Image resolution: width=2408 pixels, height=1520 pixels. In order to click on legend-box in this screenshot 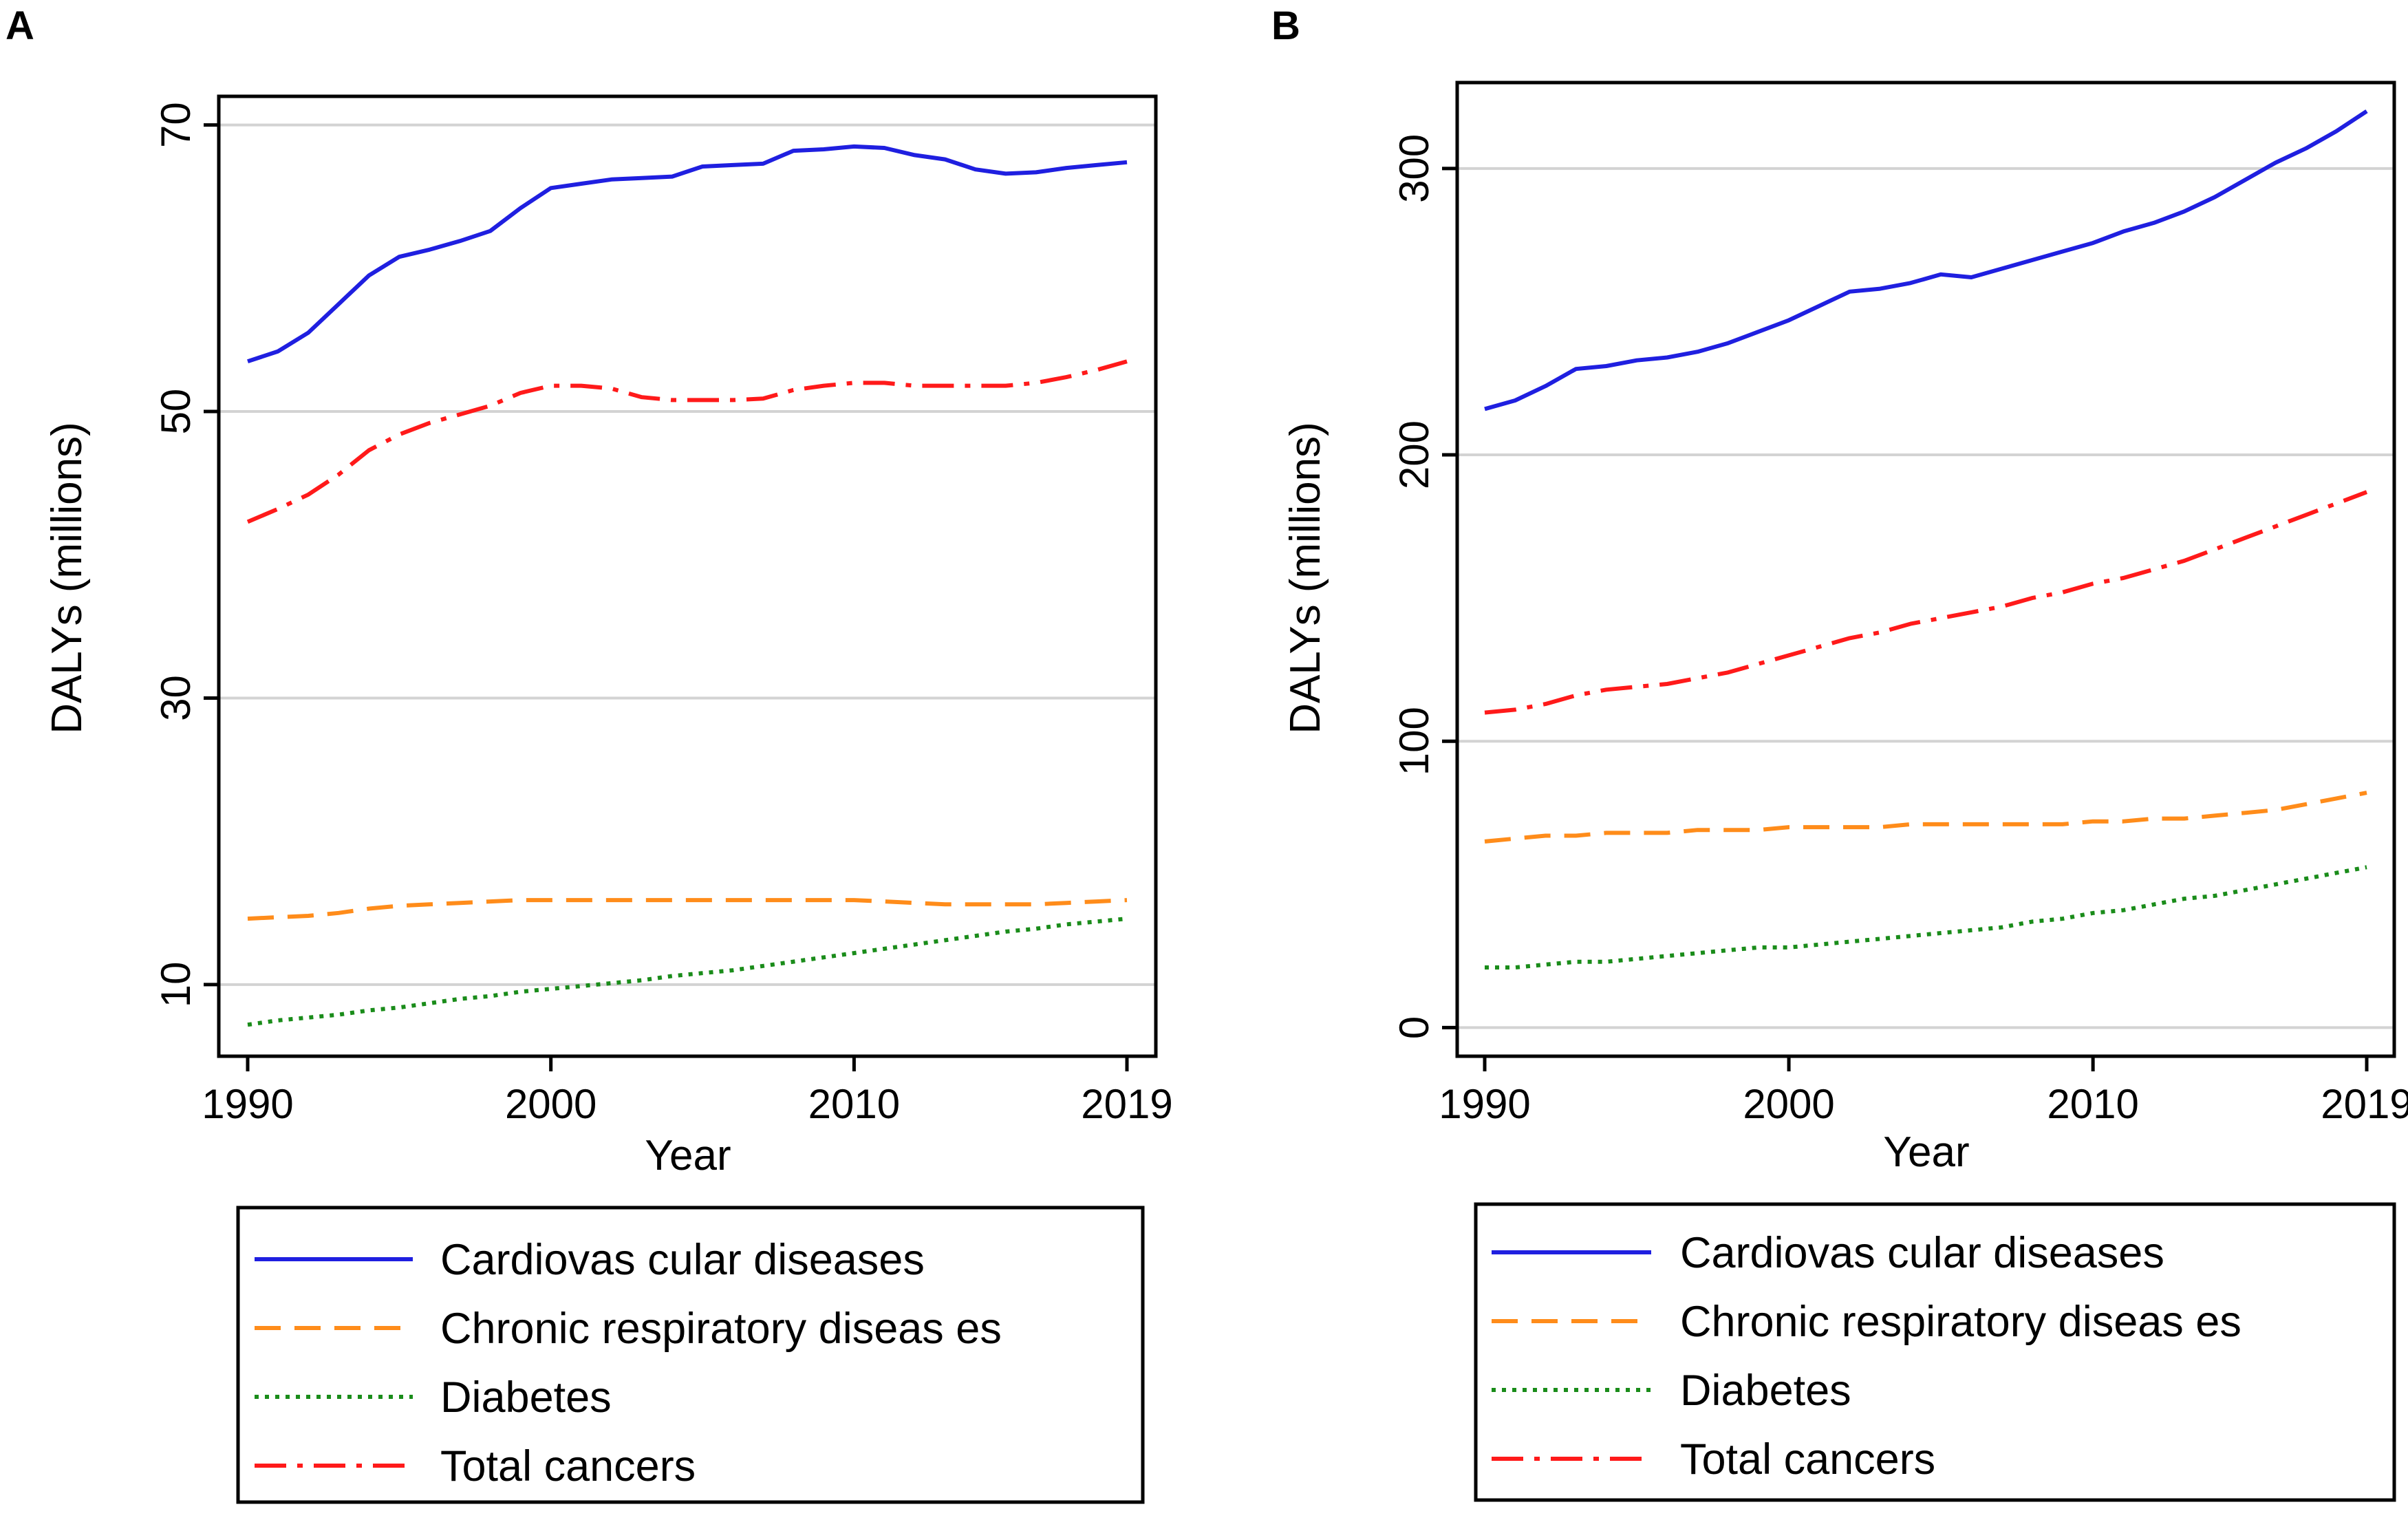, I will do `click(690, 1355)`.